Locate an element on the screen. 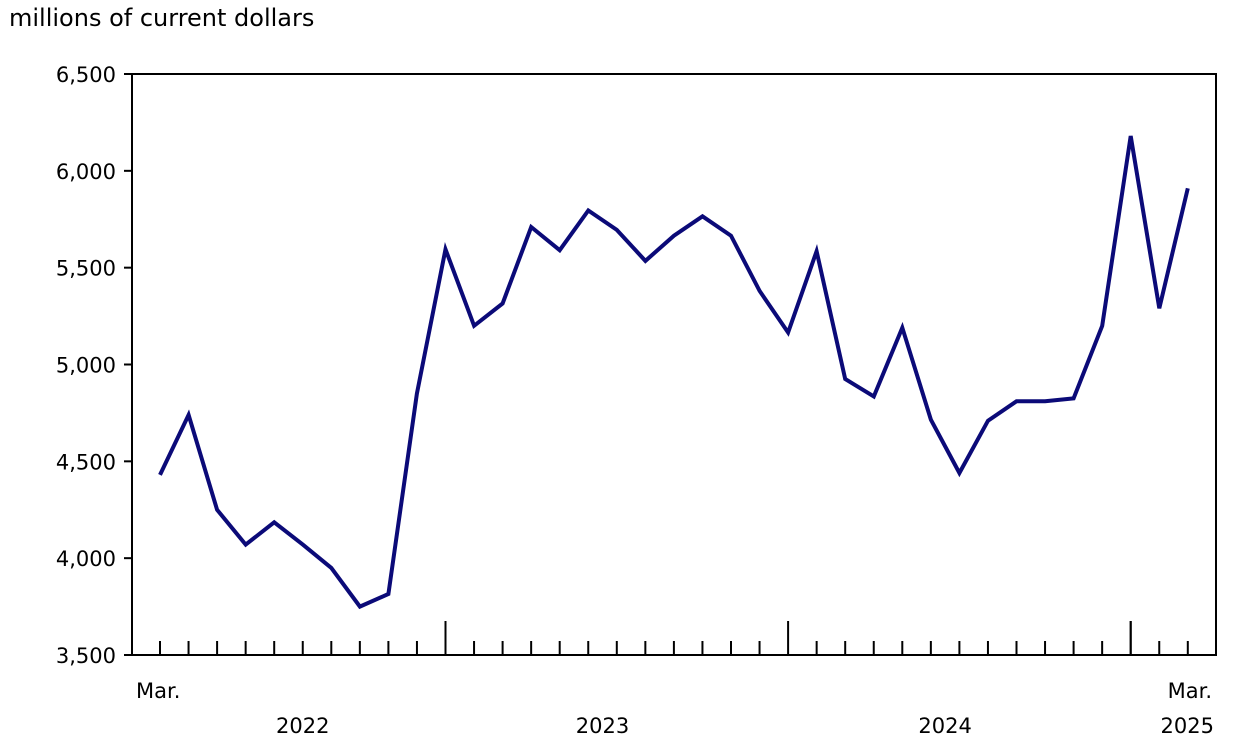 The width and height of the screenshot is (1248, 754). y-tick-label: 5,000 is located at coordinates (86, 366).